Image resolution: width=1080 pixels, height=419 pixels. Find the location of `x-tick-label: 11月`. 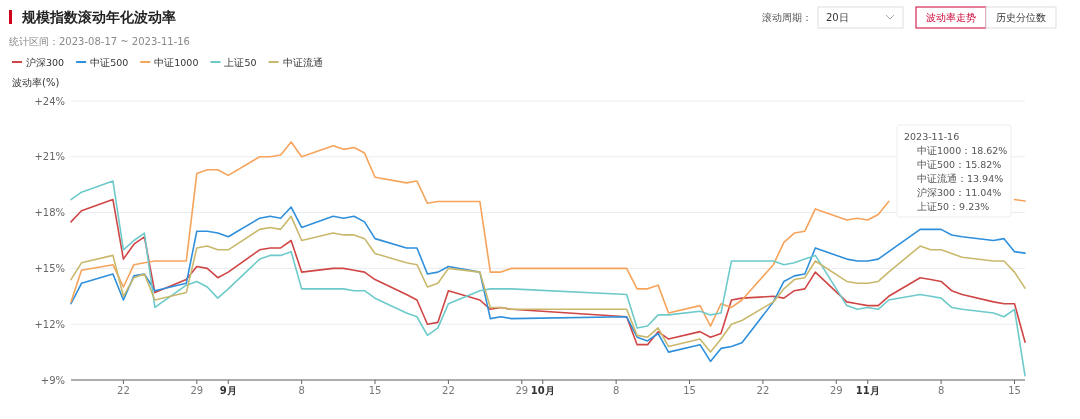

x-tick-label: 11月 is located at coordinates (867, 390).